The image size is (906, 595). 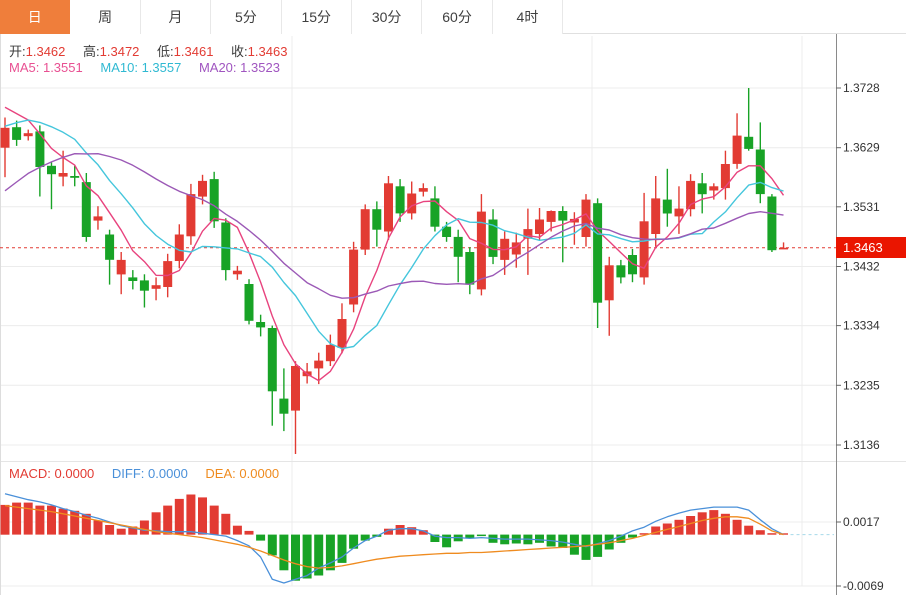 I want to click on high-value: 1.3472, so click(x=119, y=51).